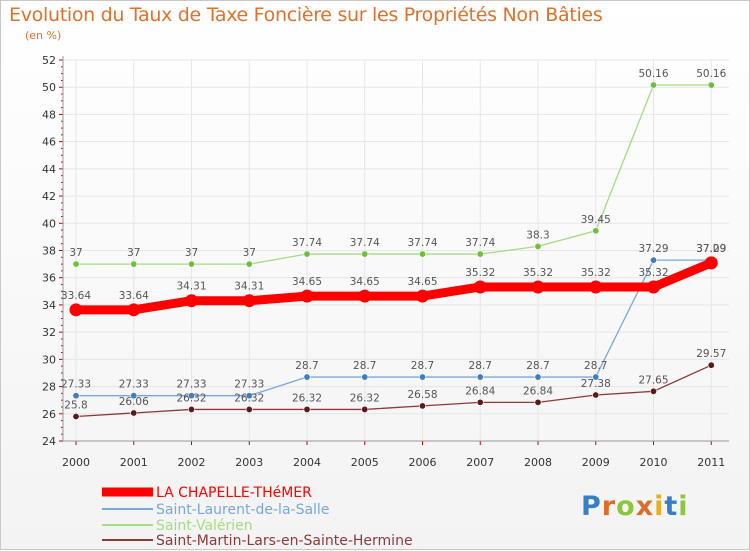 The width and height of the screenshot is (750, 551). What do you see at coordinates (49, 60) in the screenshot?
I see `y-tick-label: 52` at bounding box center [49, 60].